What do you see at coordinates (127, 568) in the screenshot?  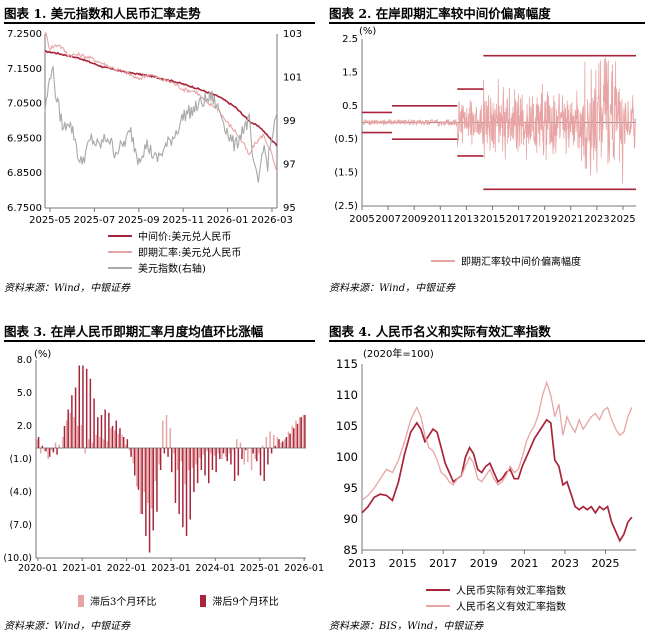 I see `x-tick-label: 2022-01` at bounding box center [127, 568].